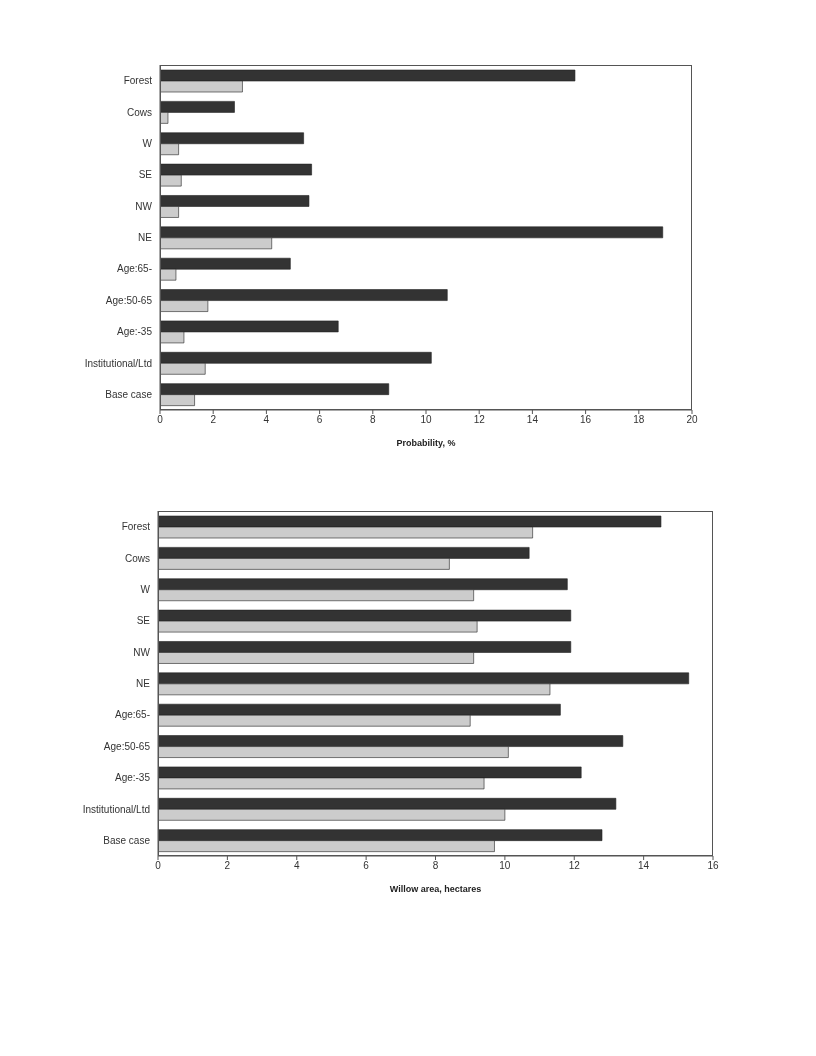  I want to click on x-axis-title: Willow area, hectares, so click(435, 889).